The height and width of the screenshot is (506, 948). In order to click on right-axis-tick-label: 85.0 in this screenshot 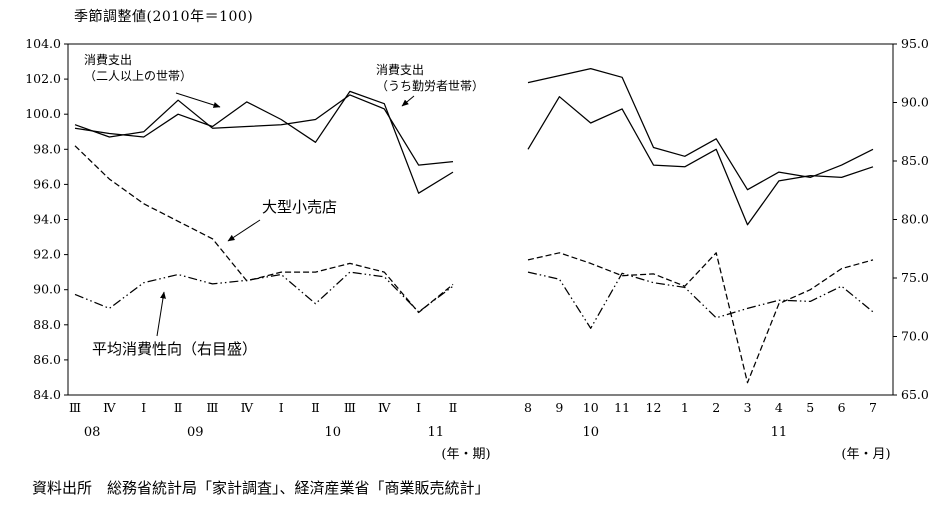, I will do `click(915, 160)`.